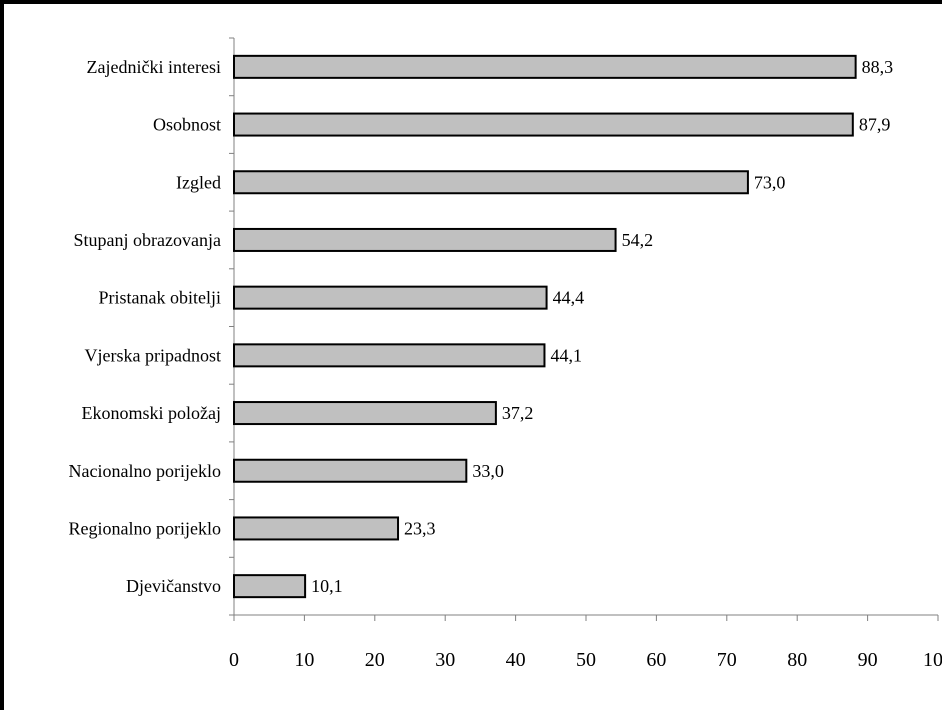 Image resolution: width=942 pixels, height=715 pixels. Describe the element at coordinates (420, 528) in the screenshot. I see `data-label: 23,3` at that location.